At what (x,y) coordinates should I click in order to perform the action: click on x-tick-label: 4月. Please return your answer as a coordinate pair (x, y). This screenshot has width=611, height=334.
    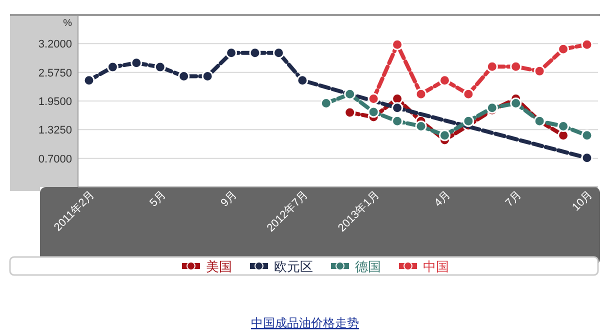
    Looking at the image, I should click on (442, 199).